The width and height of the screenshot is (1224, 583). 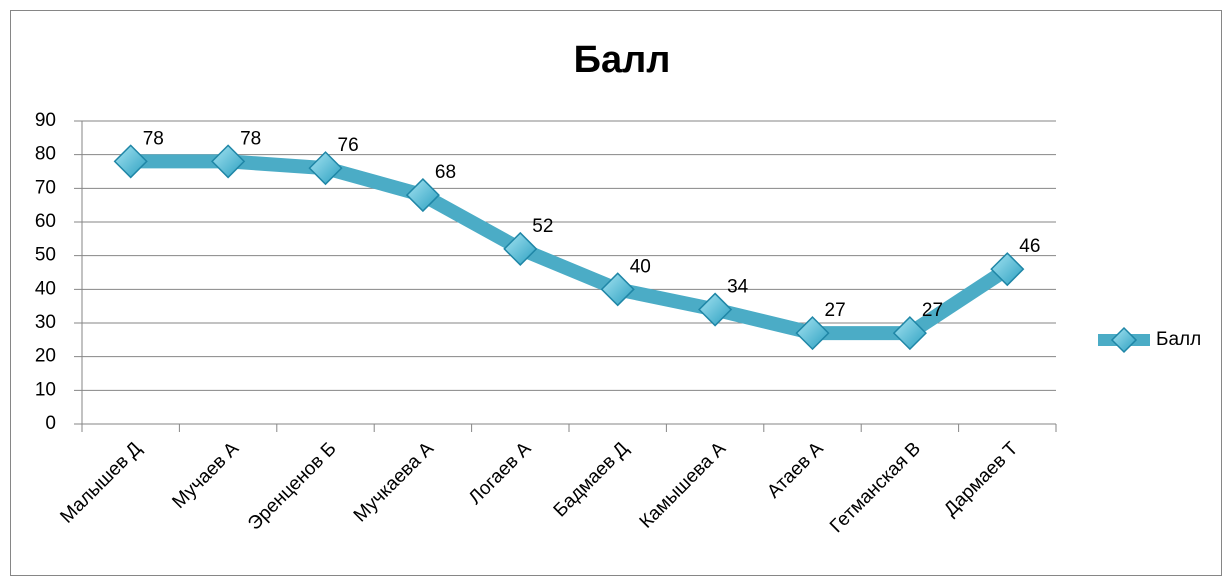 What do you see at coordinates (622, 60) in the screenshot?
I see `chart-title: Балл` at bounding box center [622, 60].